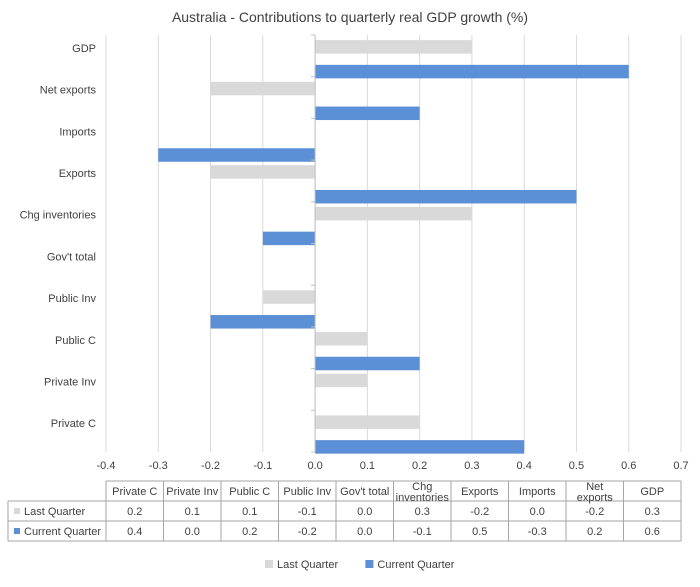  I want to click on table-header-line: Public C, so click(249, 492).